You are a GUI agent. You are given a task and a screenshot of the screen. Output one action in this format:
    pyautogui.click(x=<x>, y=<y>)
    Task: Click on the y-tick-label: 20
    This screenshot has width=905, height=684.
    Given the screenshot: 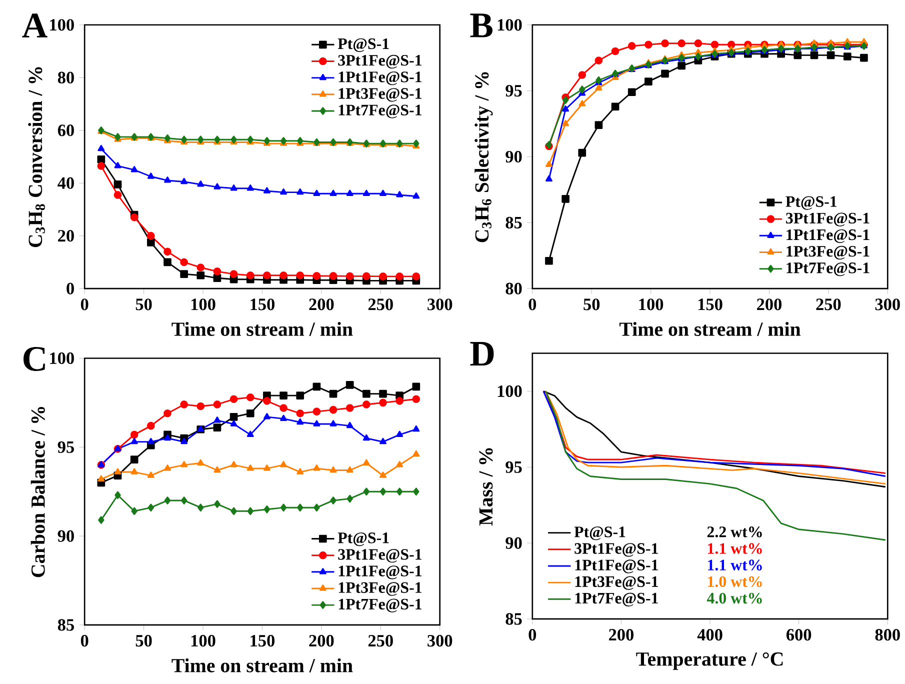 What is the action you would take?
    pyautogui.click(x=66, y=236)
    